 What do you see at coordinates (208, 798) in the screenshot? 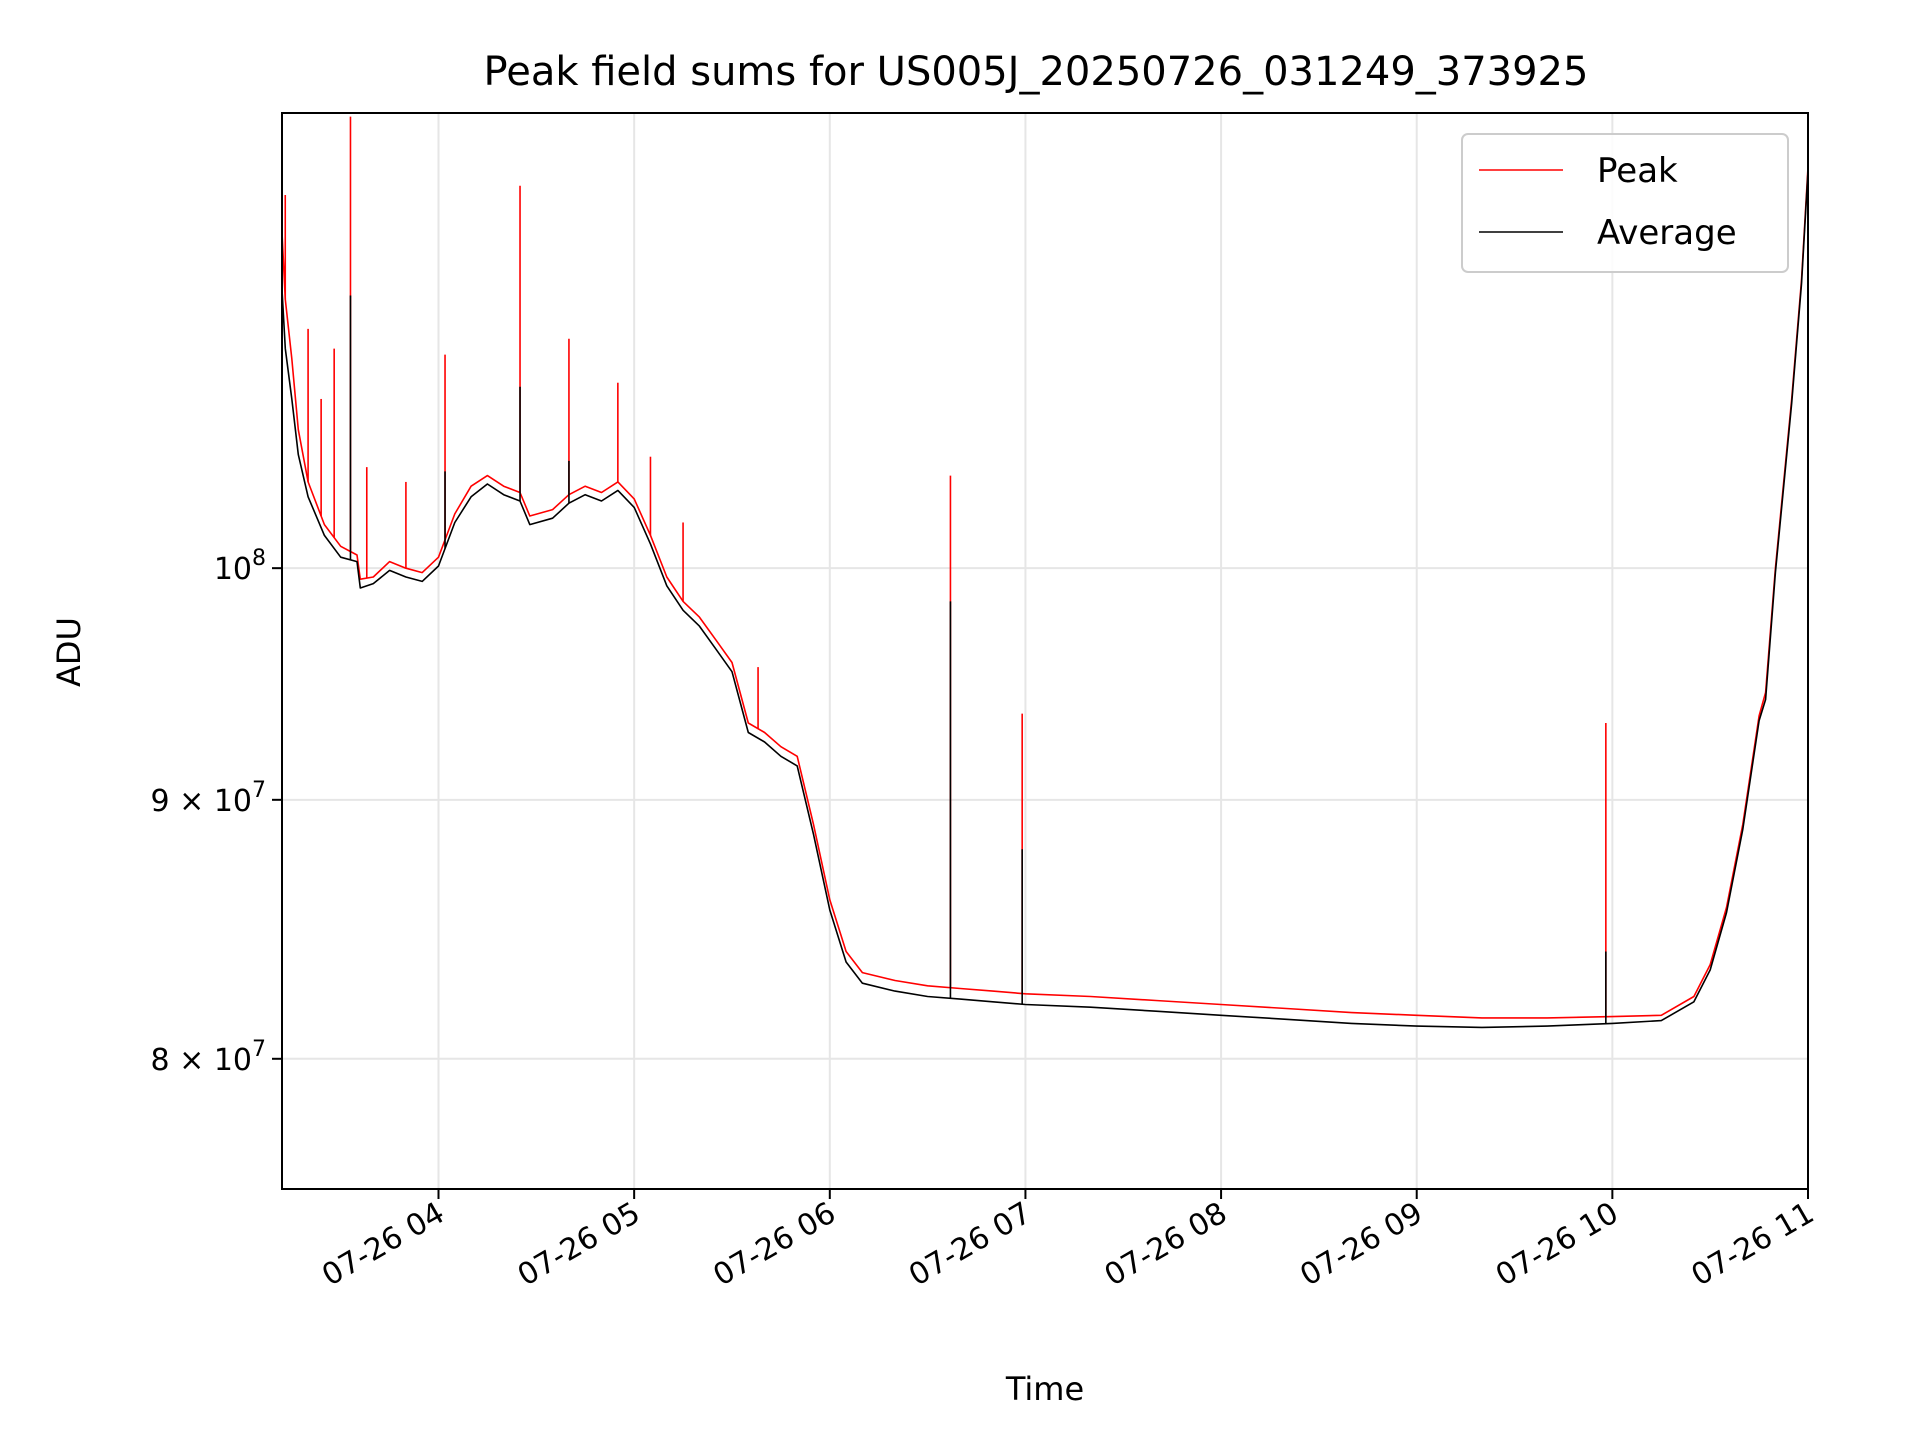
I see `y-tick-label: 9 × 107` at bounding box center [208, 798].